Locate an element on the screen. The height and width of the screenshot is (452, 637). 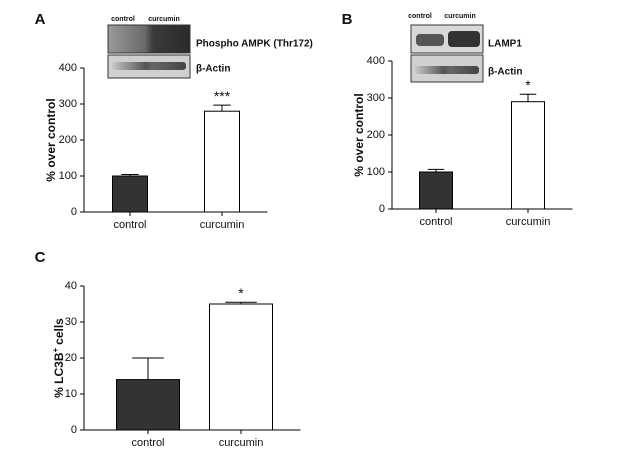
y-tick-label: 40 is located at coordinates (71, 286).